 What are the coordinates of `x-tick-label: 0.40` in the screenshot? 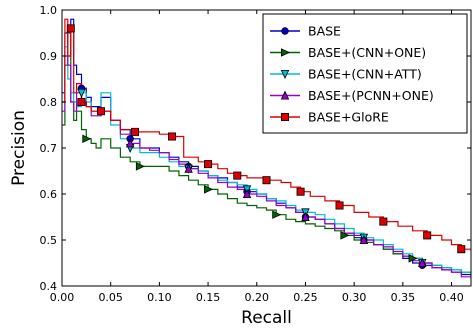 It's located at (451, 297).